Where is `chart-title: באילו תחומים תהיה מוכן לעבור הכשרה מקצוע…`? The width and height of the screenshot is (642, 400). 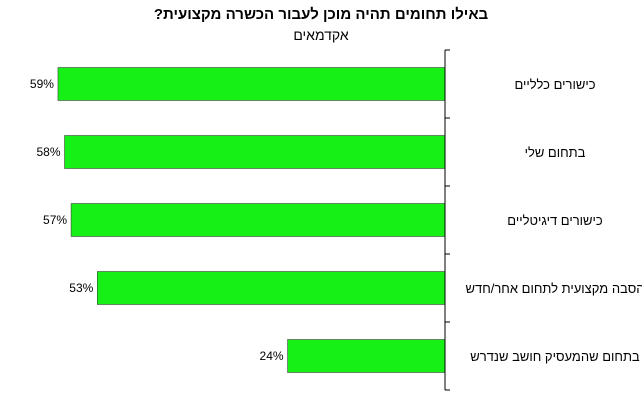
chart-title: באילו תחומים תהיה מוכן לעבור הכשרה מקצוע… is located at coordinates (321, 14).